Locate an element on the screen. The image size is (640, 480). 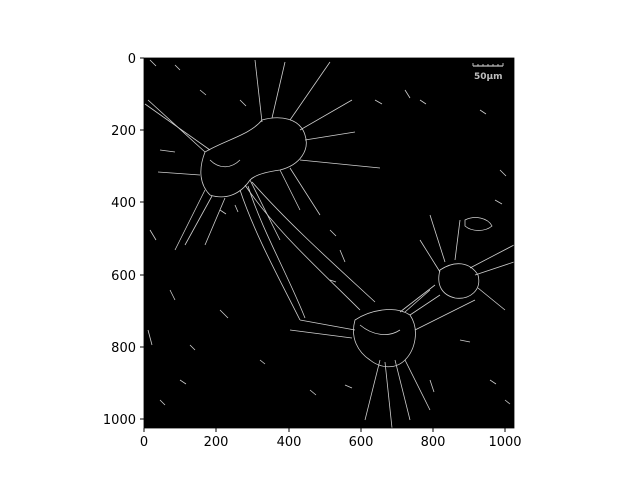
x-tick: 400 is located at coordinates (289, 439).